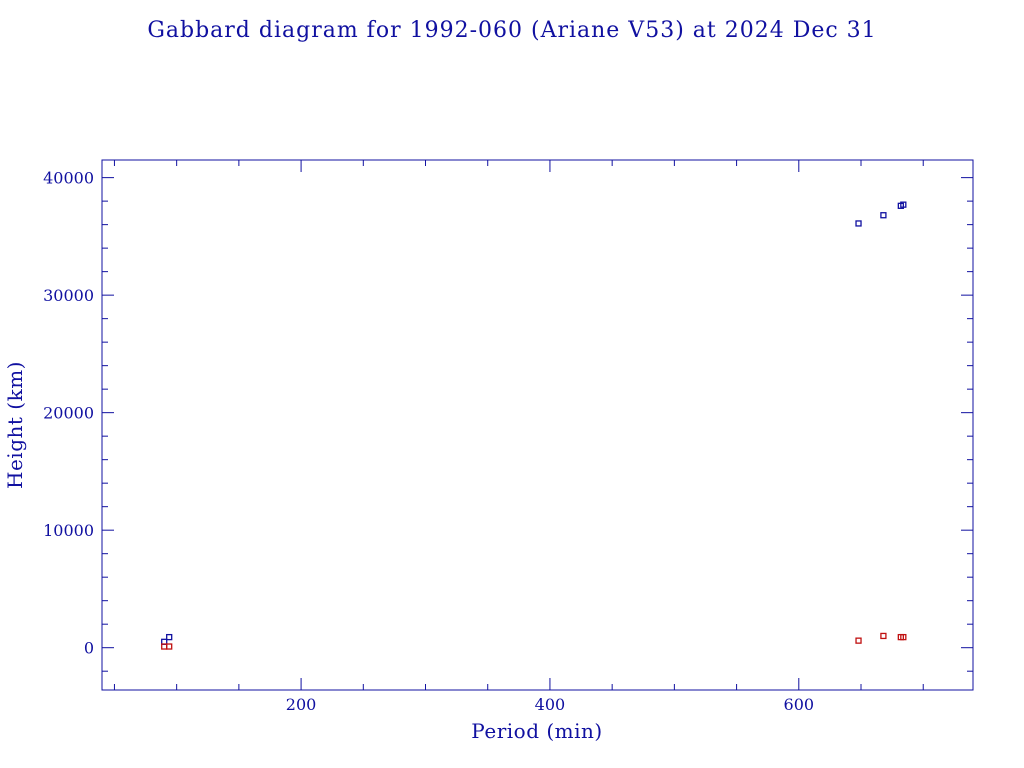 This screenshot has height=768, width=1024. I want to click on y-tick-label: 10000, so click(68, 530).